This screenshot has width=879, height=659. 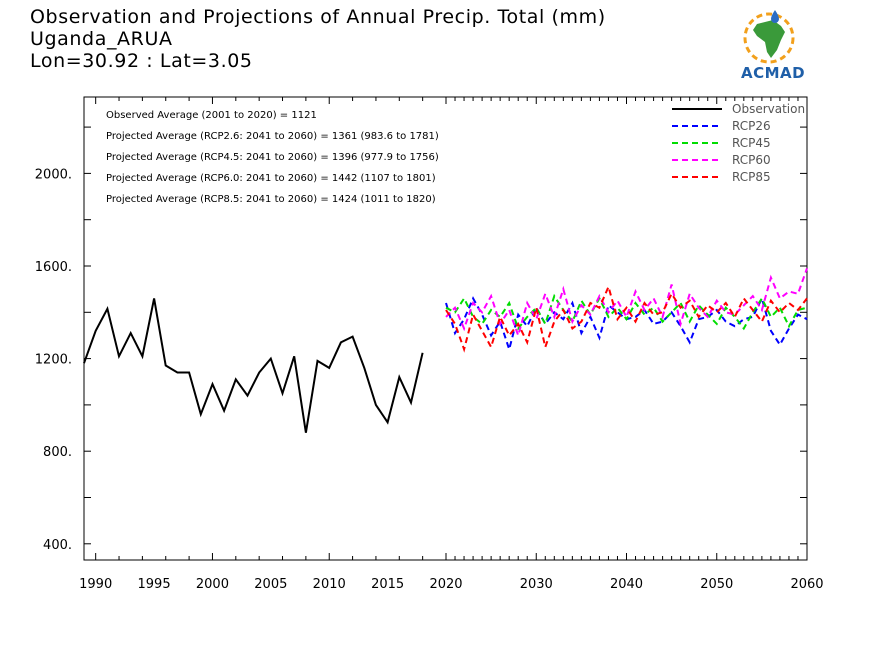 What do you see at coordinates (101, 39) in the screenshot?
I see `station-name: Uganda_ARUA` at bounding box center [101, 39].